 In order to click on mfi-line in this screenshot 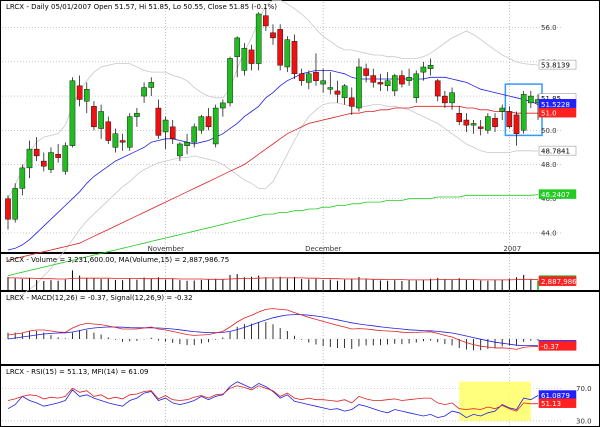, I will do `click(273, 400)`.